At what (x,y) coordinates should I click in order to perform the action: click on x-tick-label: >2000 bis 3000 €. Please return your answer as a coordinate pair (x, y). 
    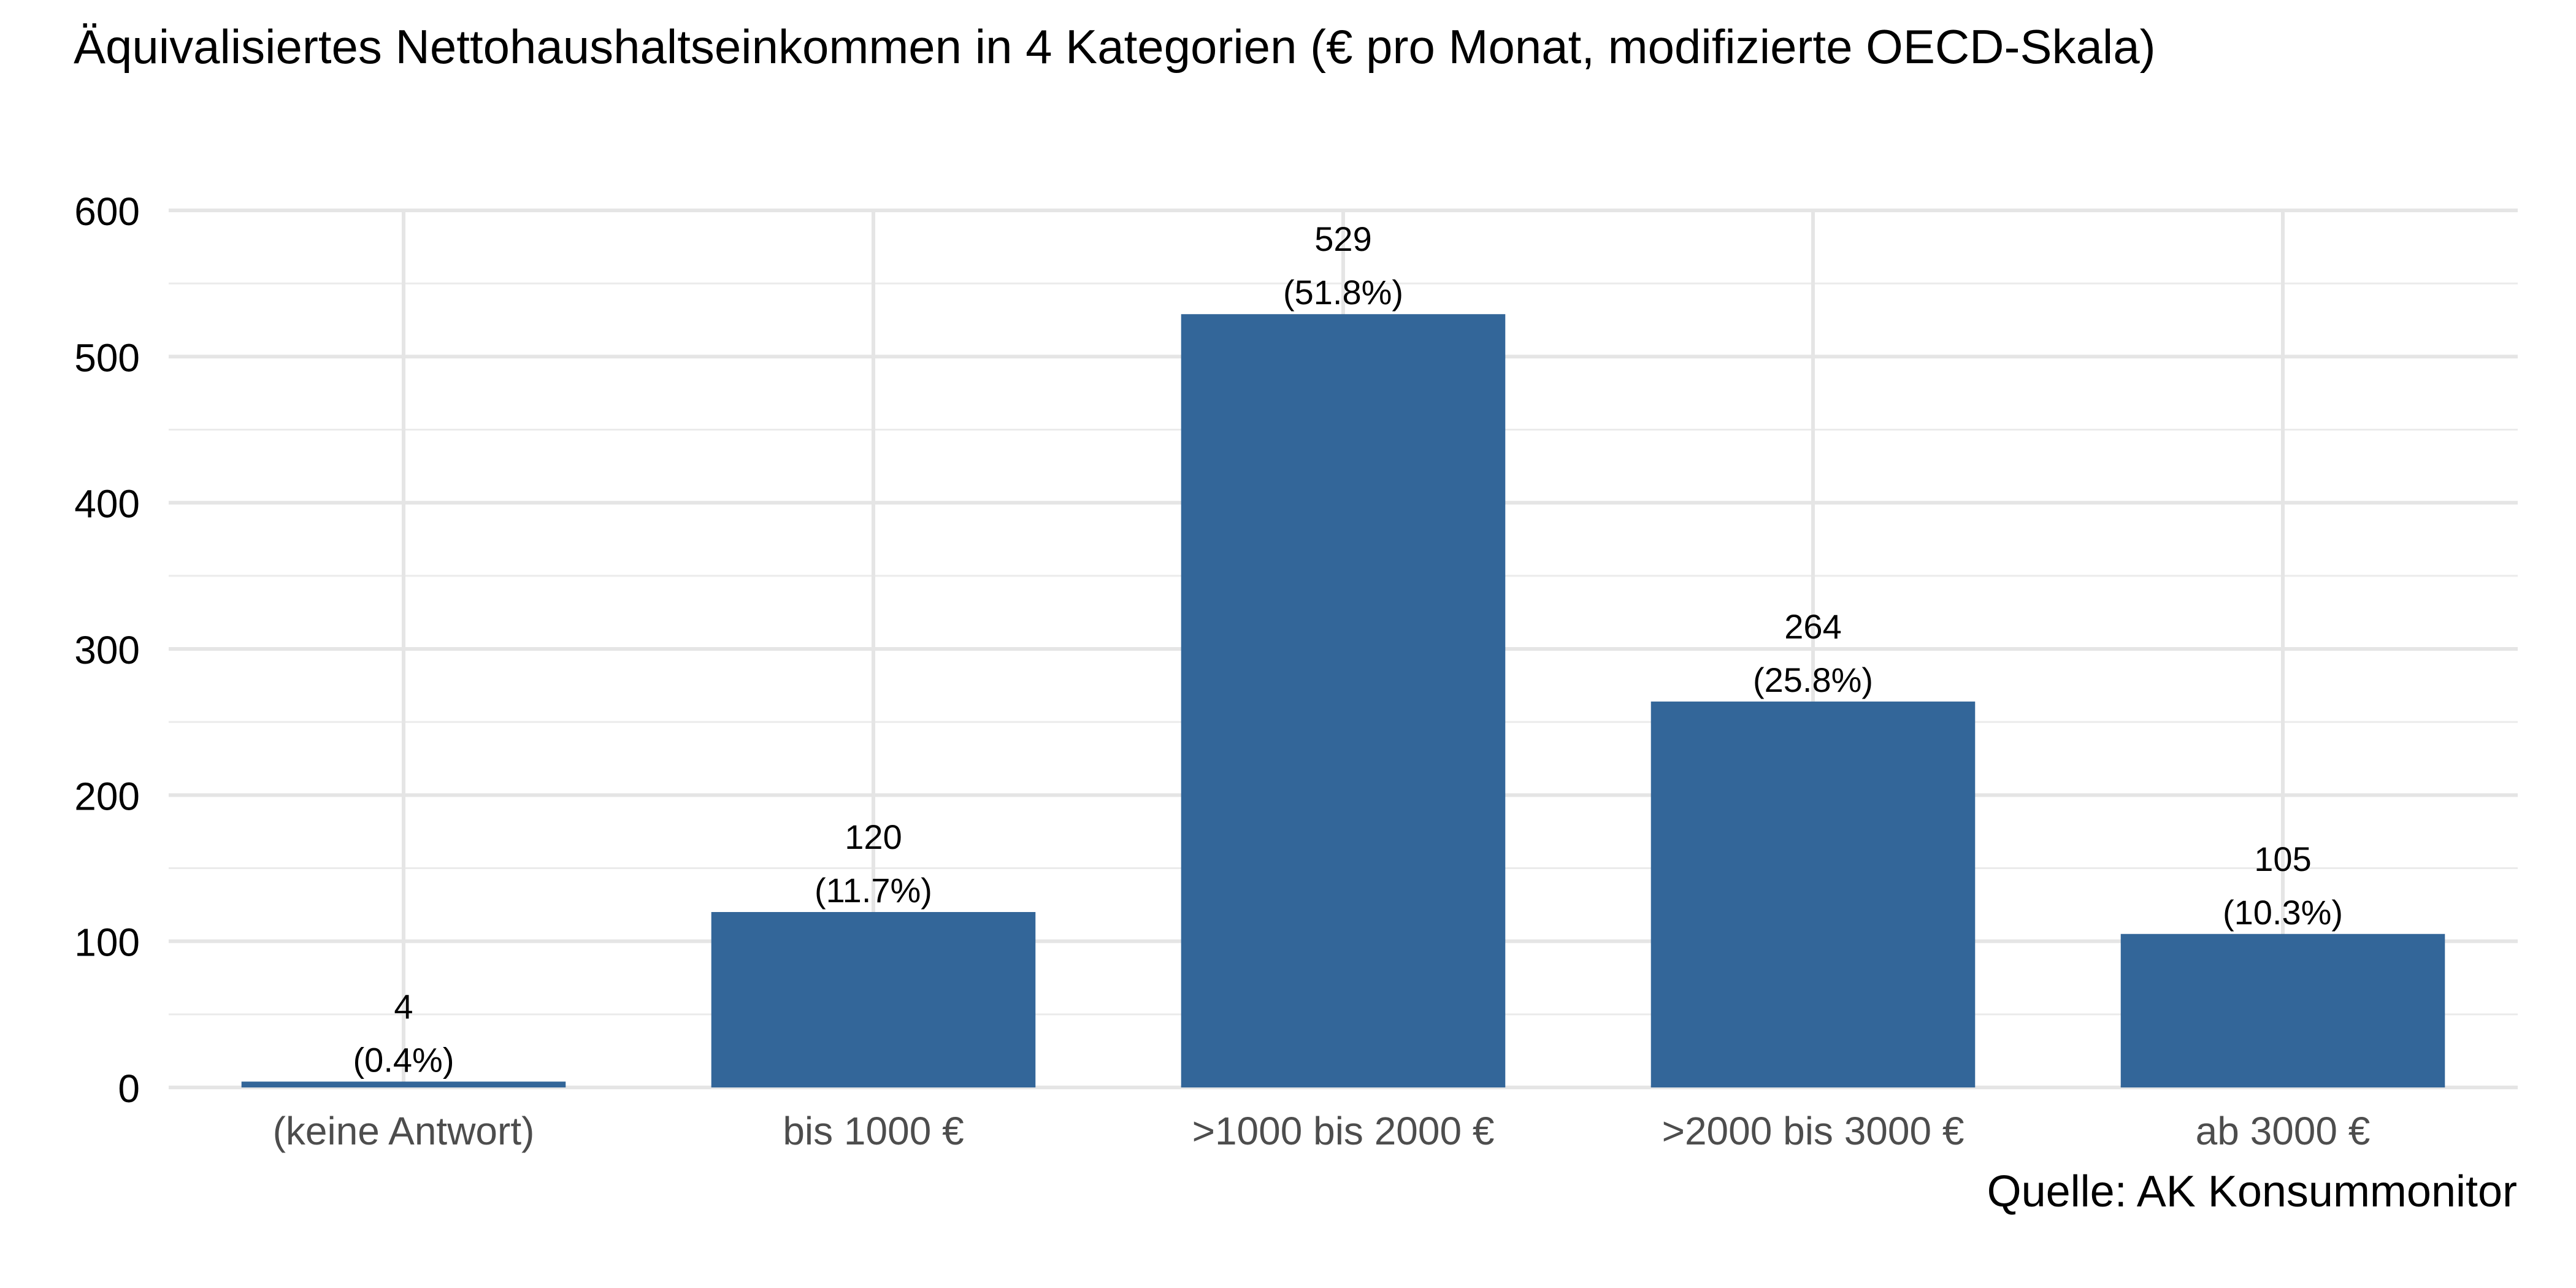
    Looking at the image, I should click on (1813, 1131).